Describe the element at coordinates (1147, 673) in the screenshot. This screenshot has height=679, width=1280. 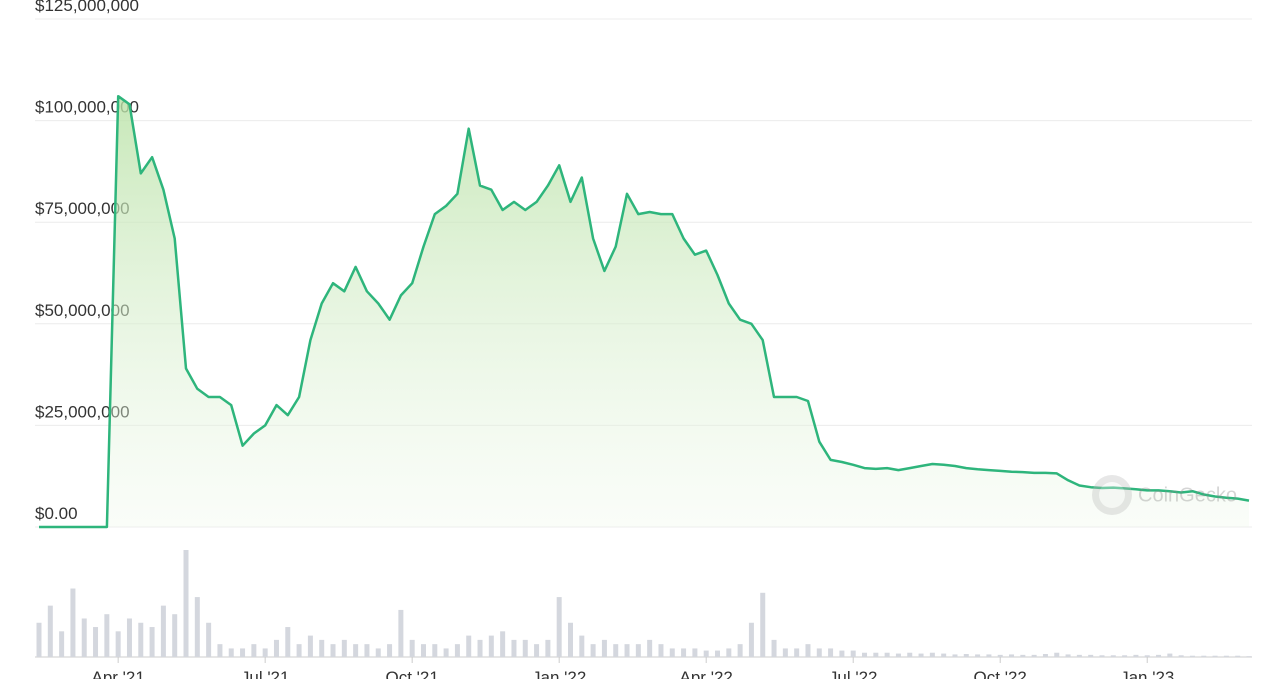
I see `x-tick-label: Jan '23` at that location.